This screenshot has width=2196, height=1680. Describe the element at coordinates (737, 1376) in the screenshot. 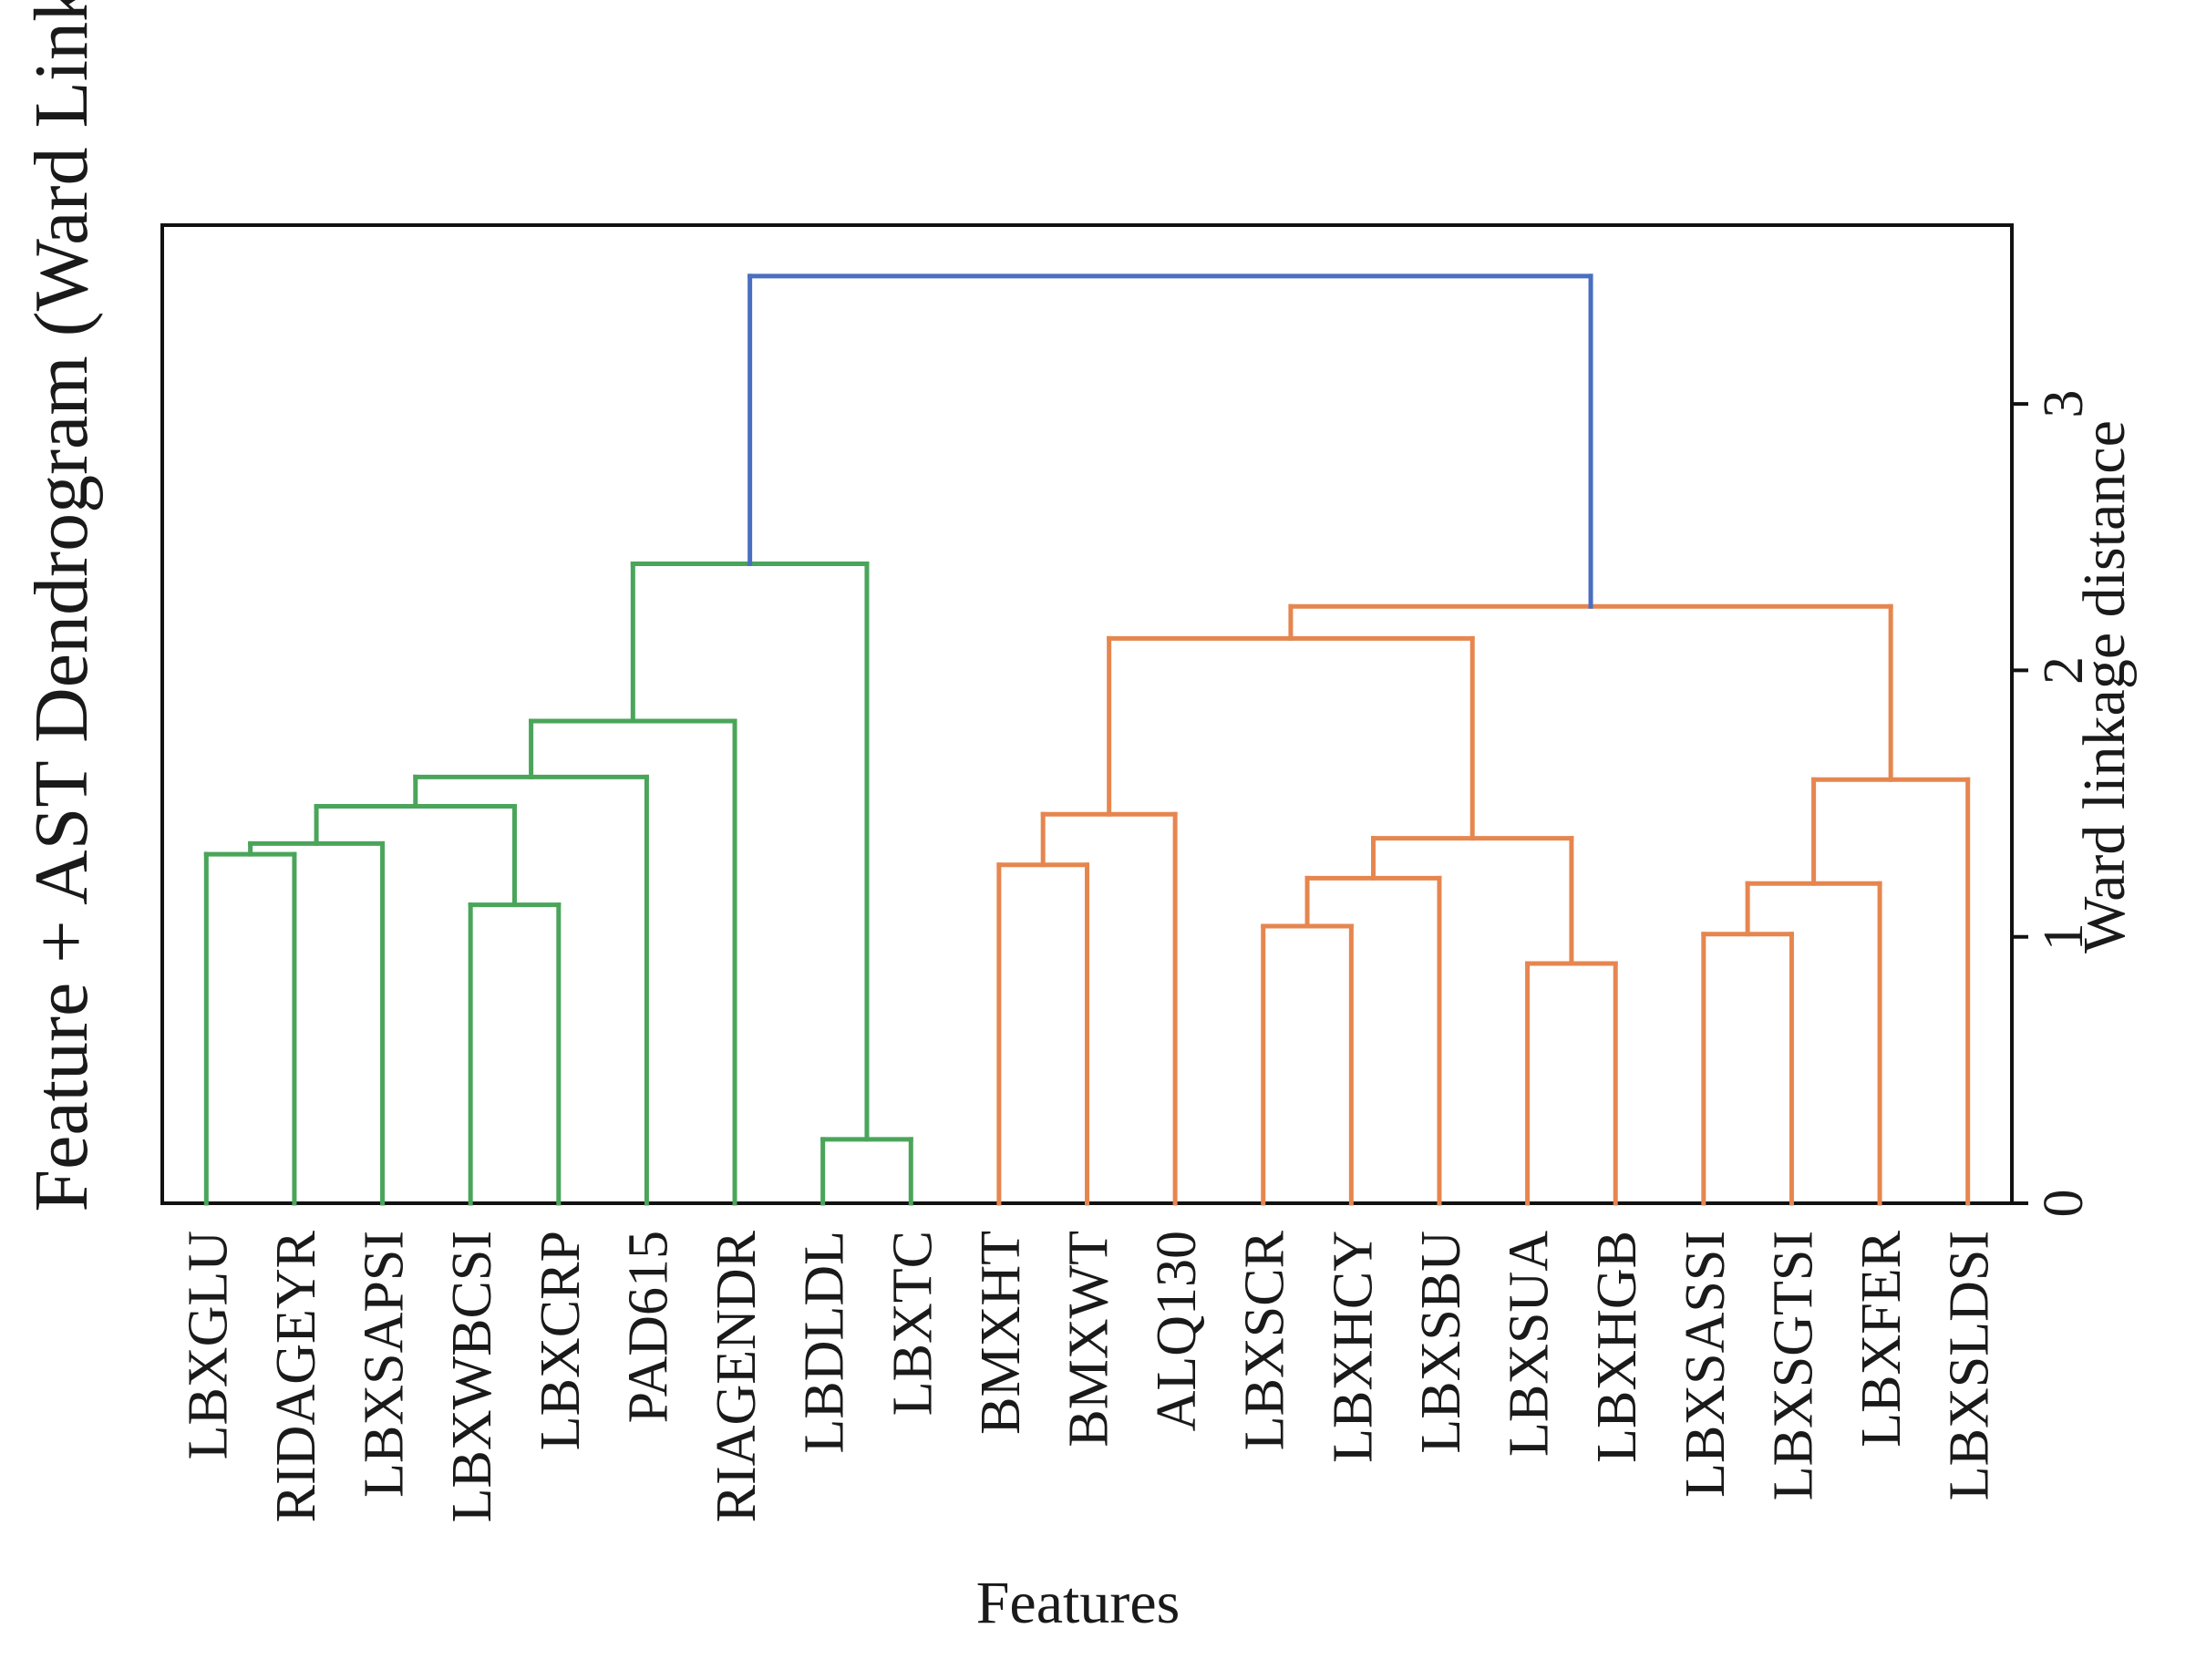

I see `leaf-label: RIAGENDR` at that location.